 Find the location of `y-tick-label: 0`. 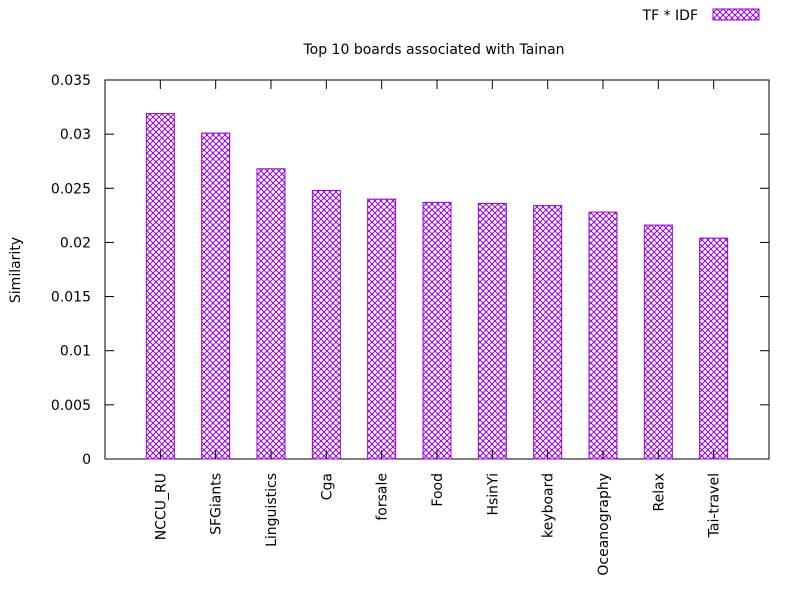

y-tick-label: 0 is located at coordinates (86, 460).